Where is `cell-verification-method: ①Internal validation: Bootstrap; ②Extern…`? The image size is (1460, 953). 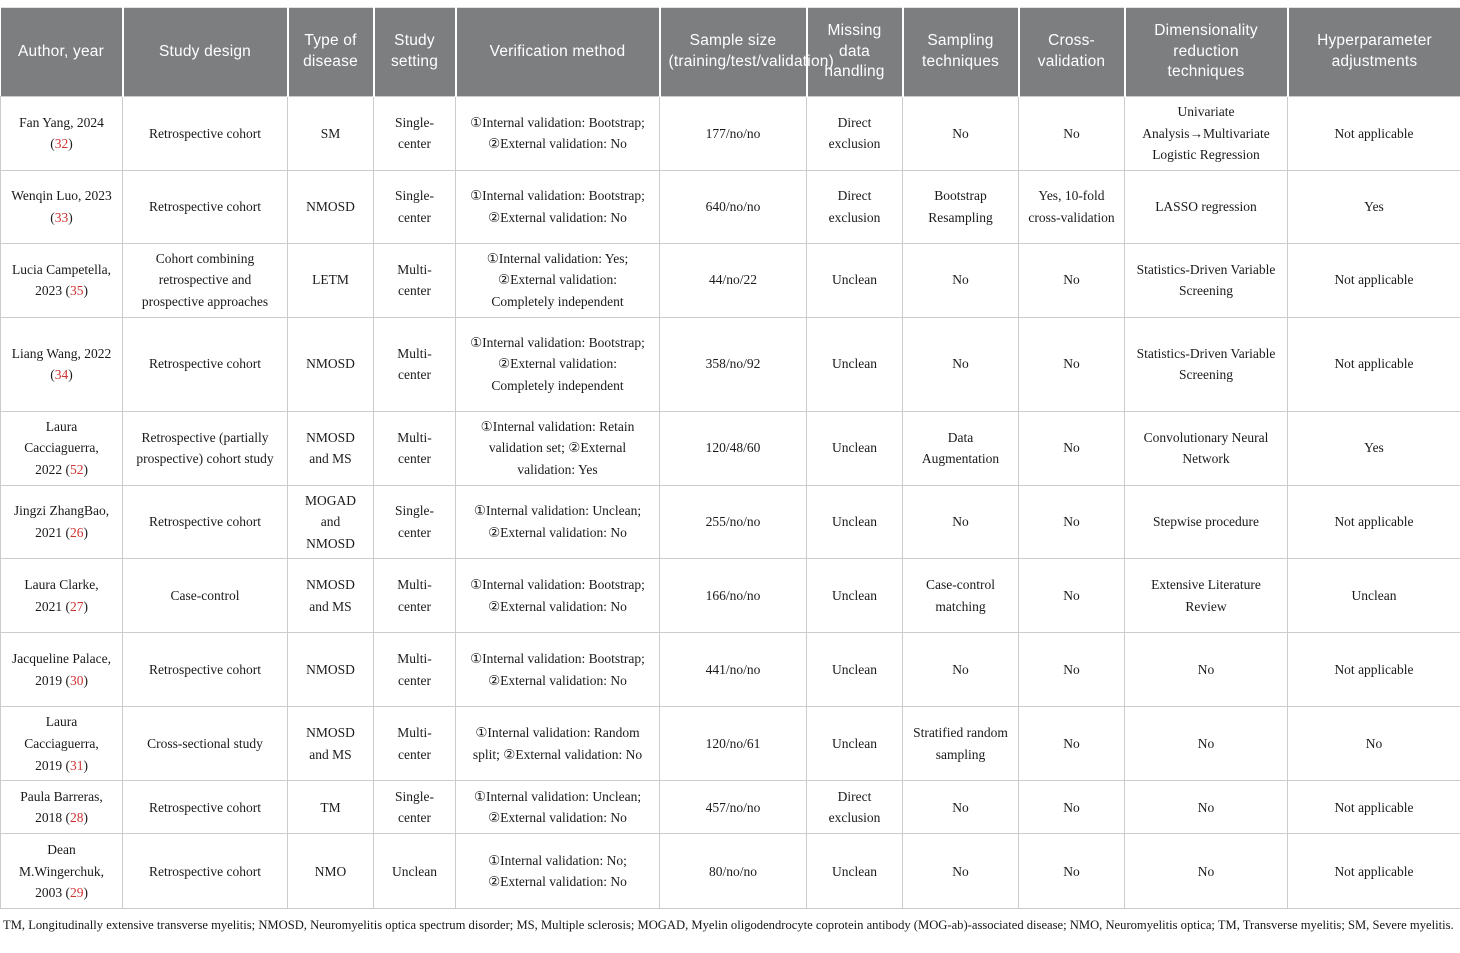 cell-verification-method: ①Internal validation: Bootstrap; ②Extern… is located at coordinates (557, 133).